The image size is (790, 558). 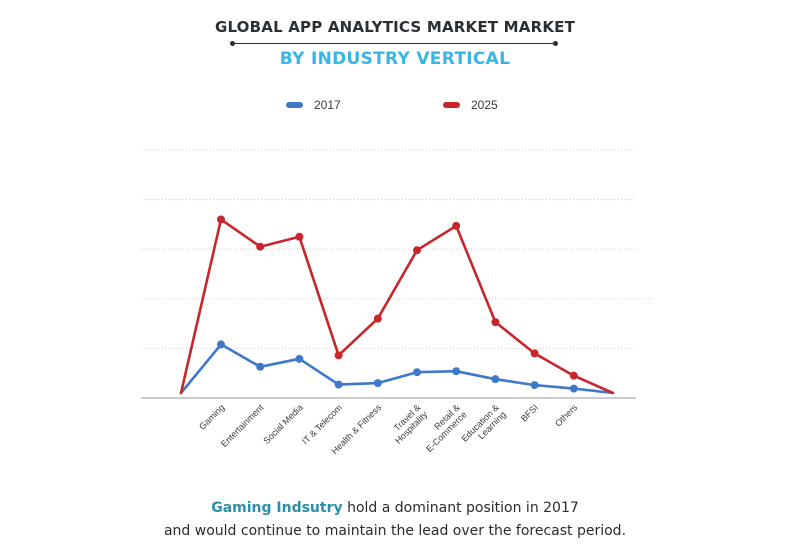 I want to click on x-tick-label-line: Gaming, so click(x=211, y=416).